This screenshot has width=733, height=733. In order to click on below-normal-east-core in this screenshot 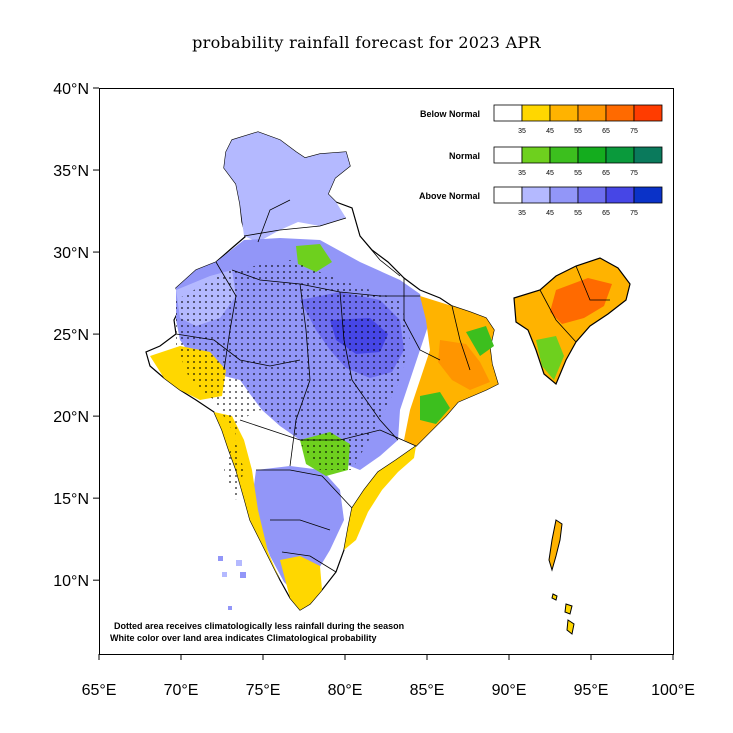, I will do `click(464, 365)`.